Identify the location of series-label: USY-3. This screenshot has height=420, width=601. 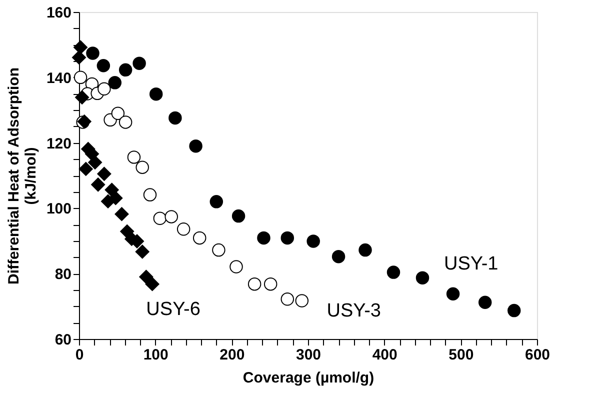
(354, 311).